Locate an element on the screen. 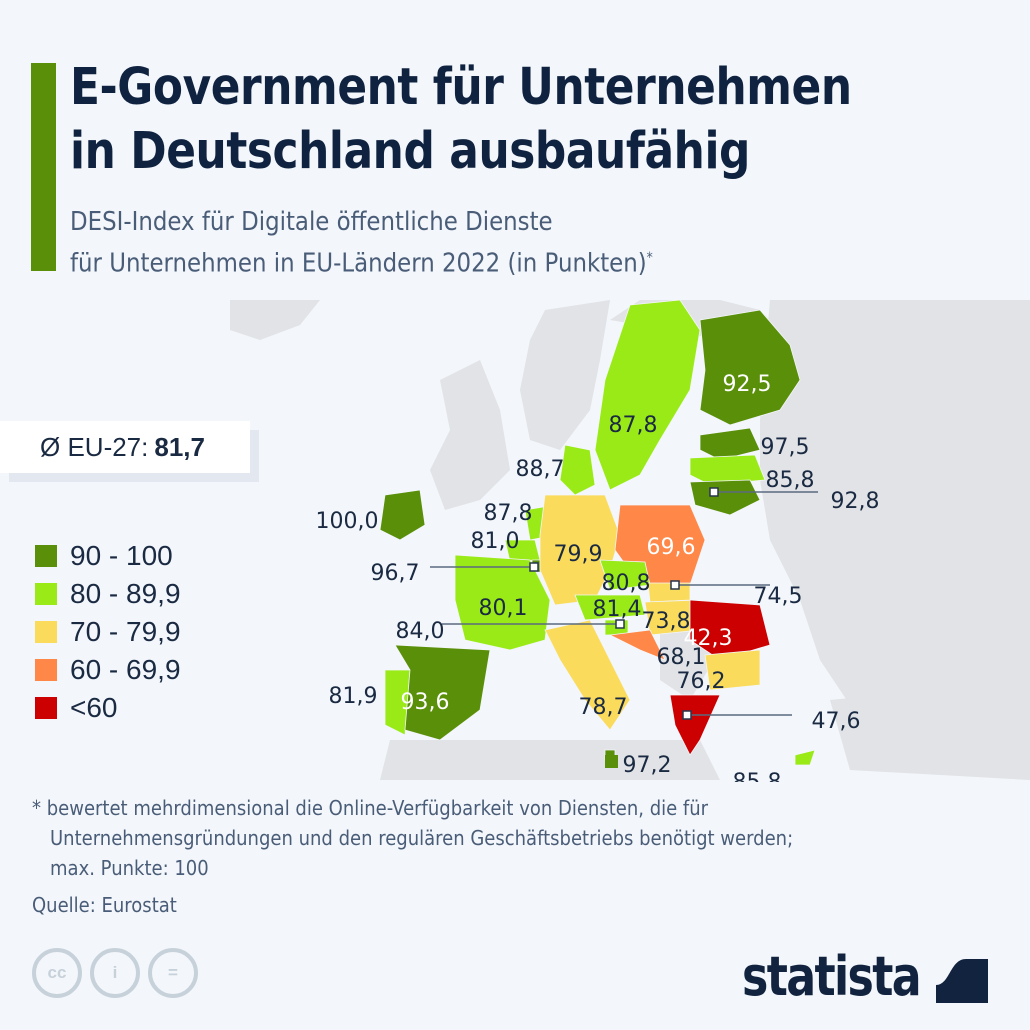 The image size is (1030, 1030). brand-wordmark: statista is located at coordinates (832, 976).